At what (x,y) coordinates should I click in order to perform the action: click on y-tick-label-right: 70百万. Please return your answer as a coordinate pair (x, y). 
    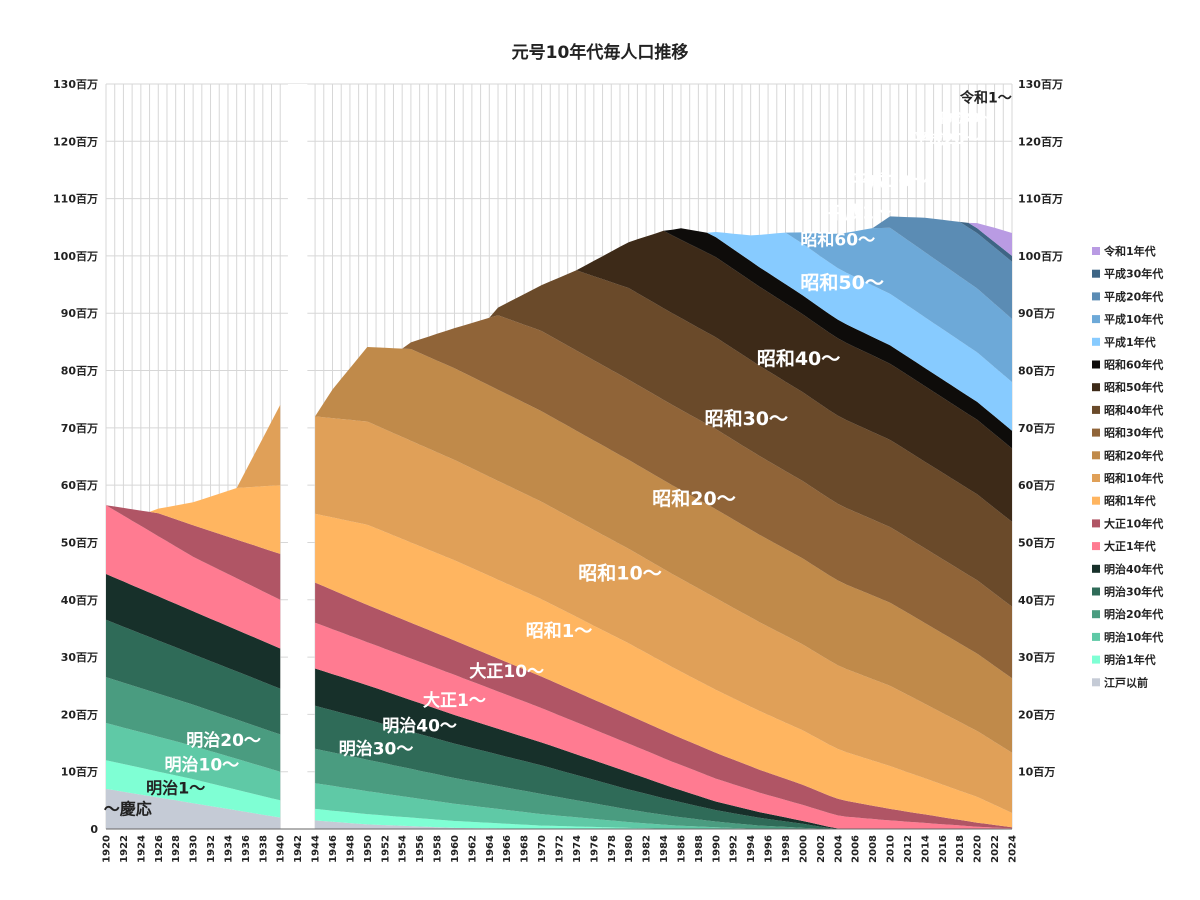
    Looking at the image, I should click on (1036, 428).